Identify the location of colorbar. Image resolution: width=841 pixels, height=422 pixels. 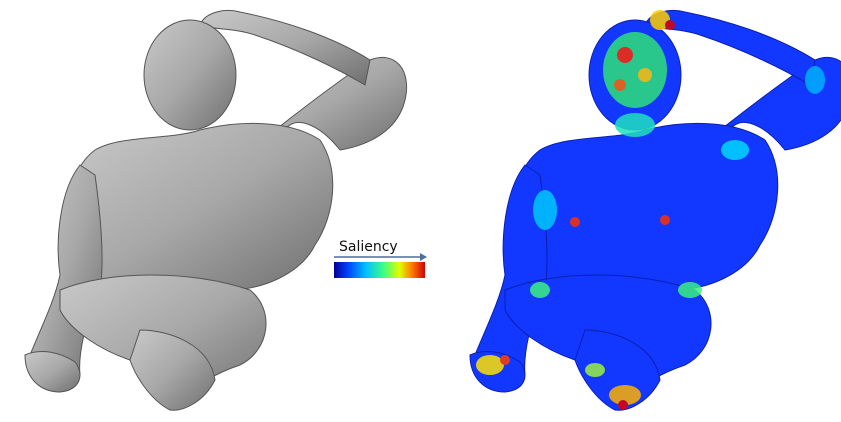
(379, 270).